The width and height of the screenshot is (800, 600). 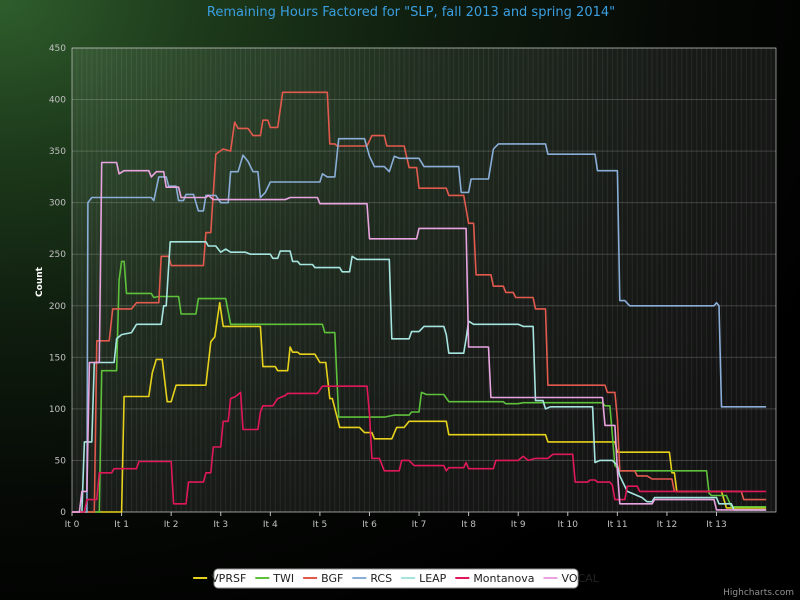 What do you see at coordinates (57, 204) in the screenshot?
I see `y-tick-label: 300` at bounding box center [57, 204].